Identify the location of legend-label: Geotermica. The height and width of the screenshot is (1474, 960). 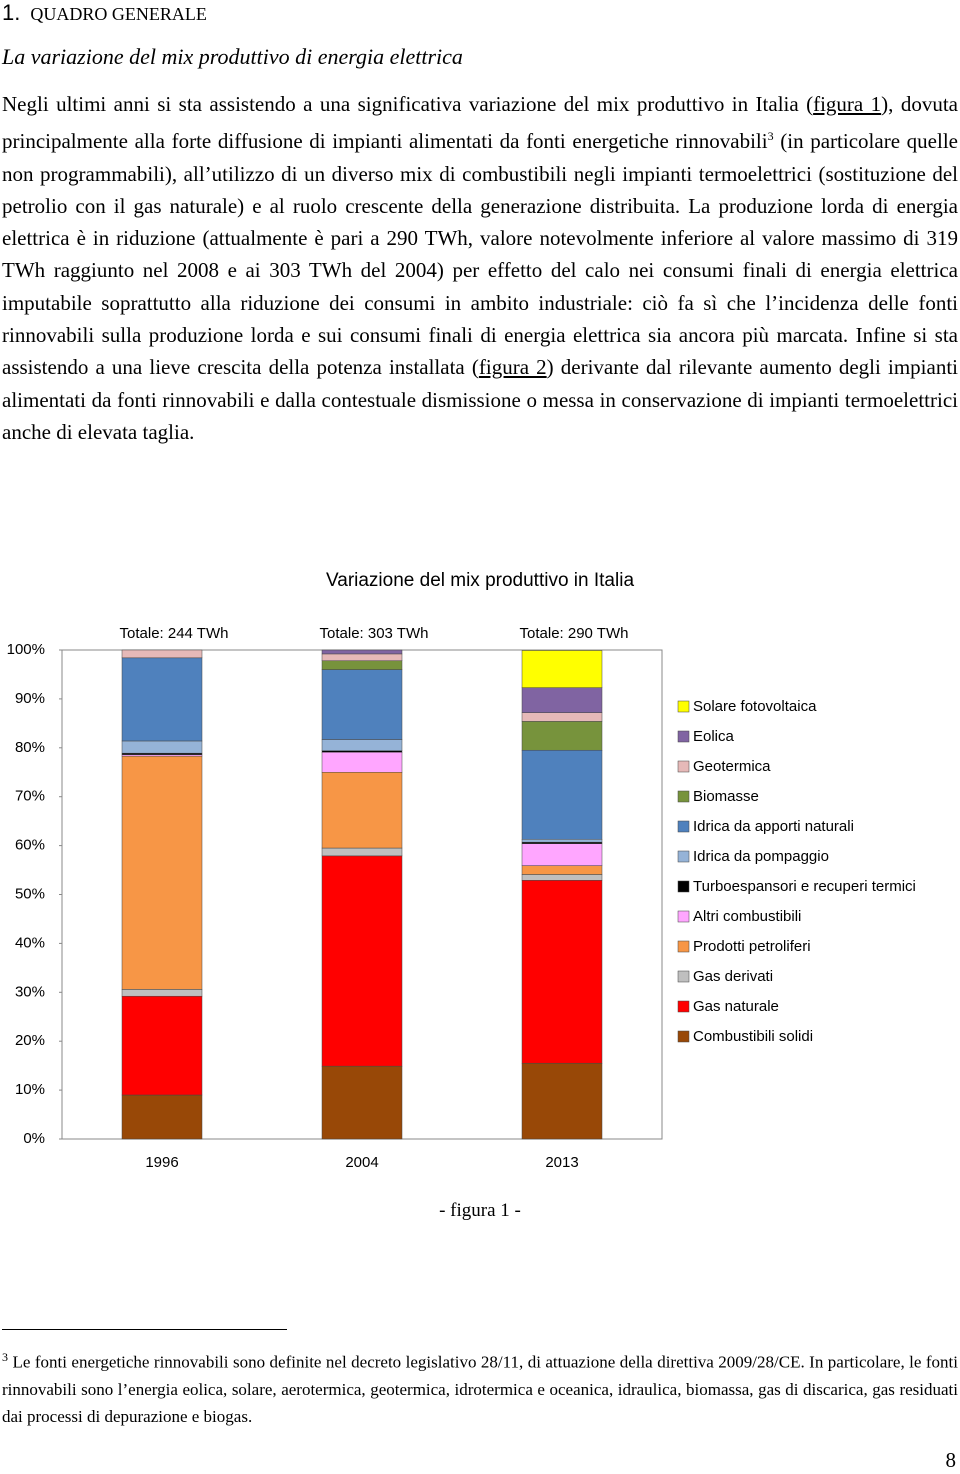
(732, 766).